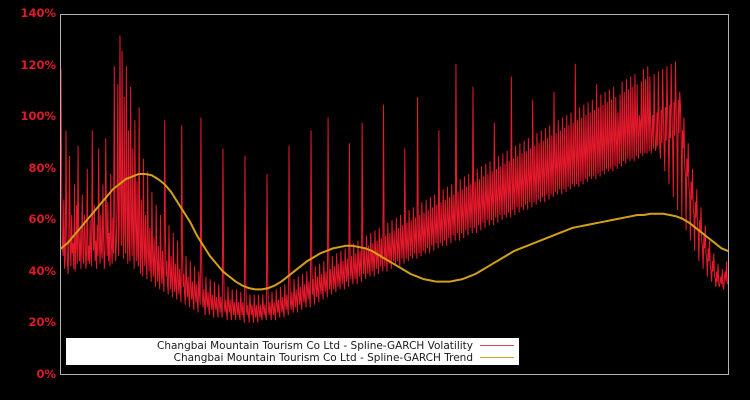 This screenshot has height=400, width=750. I want to click on y-tick-label: 60%, so click(42, 219).